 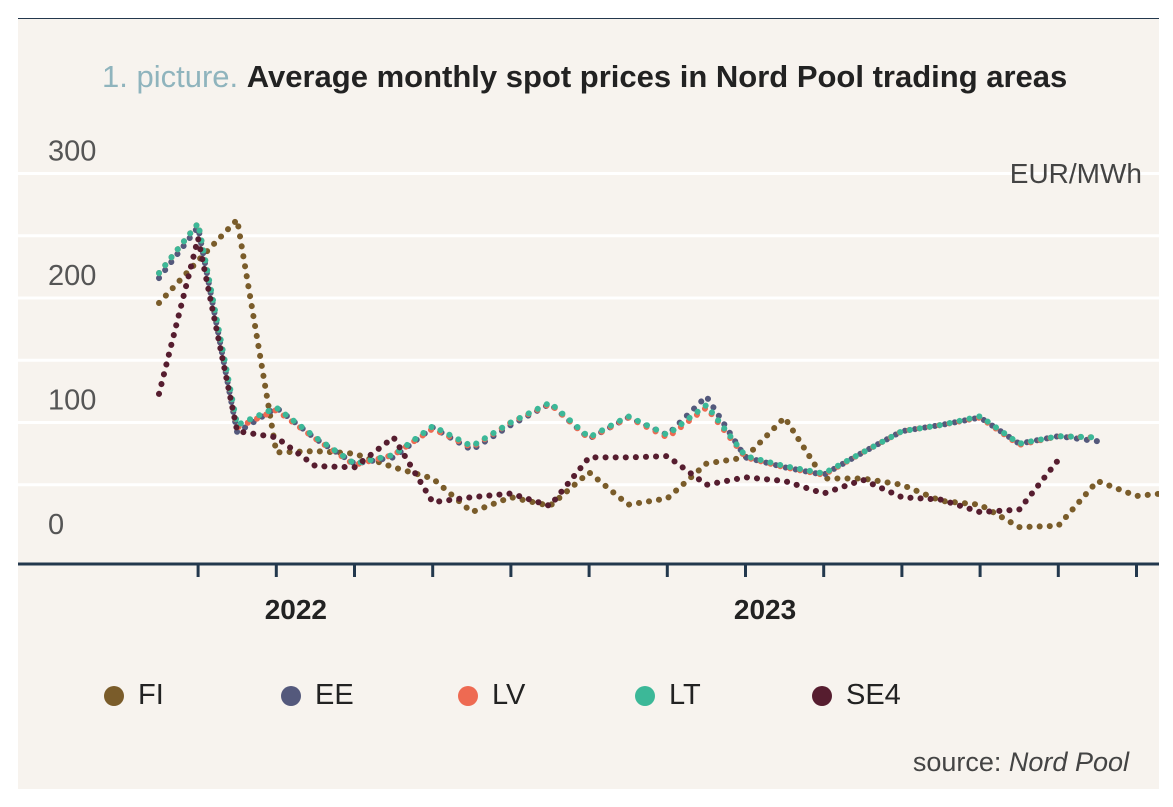 I want to click on legend-item-lv: LV, so click(x=491, y=695).